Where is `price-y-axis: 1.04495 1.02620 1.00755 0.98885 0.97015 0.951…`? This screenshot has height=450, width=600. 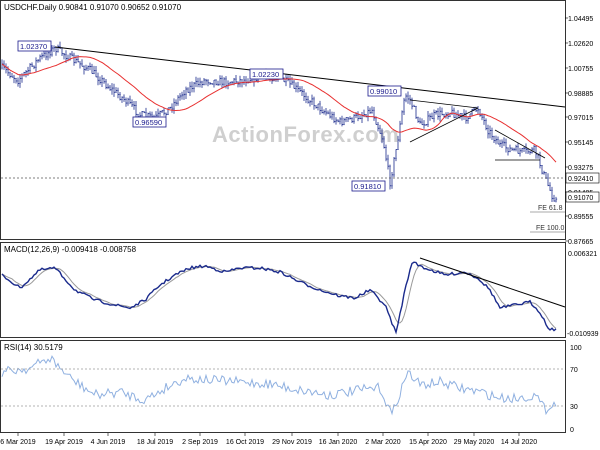 price-y-axis: 1.04495 1.02620 1.00755 0.98885 0.97015 0.951… is located at coordinates (579, 131).